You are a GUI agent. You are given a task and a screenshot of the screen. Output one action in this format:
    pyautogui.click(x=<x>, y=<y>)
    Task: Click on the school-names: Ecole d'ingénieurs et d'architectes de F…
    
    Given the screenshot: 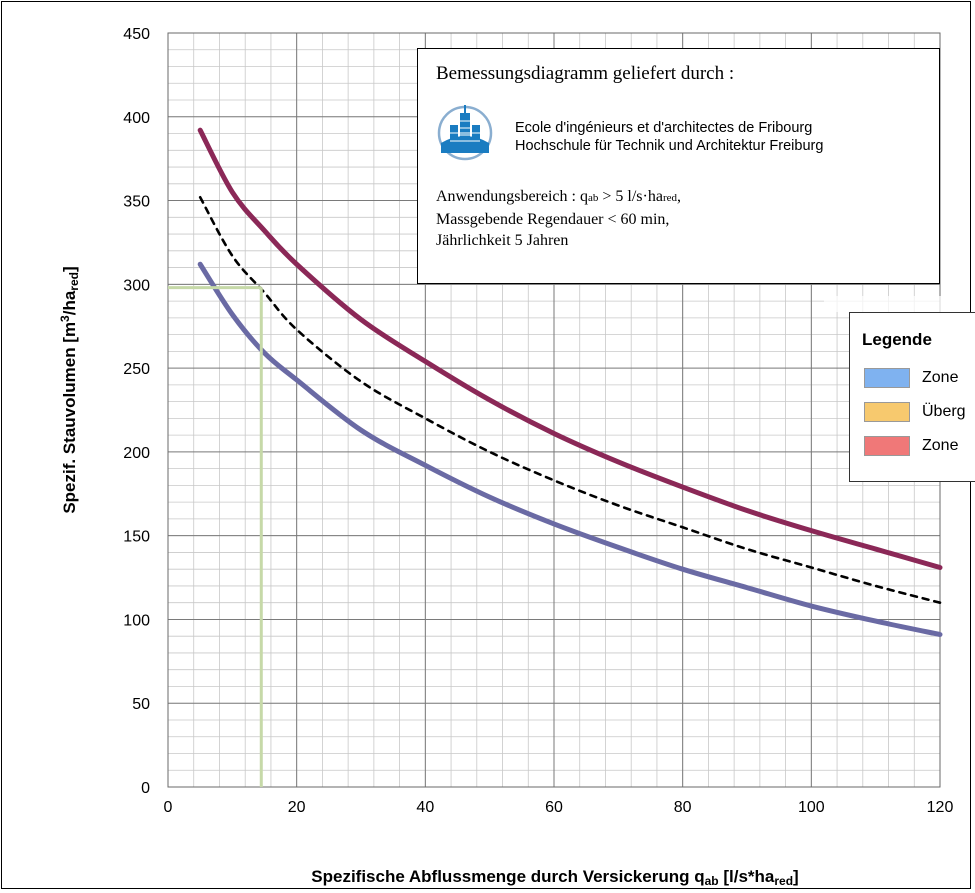 What is the action you would take?
    pyautogui.click(x=669, y=137)
    